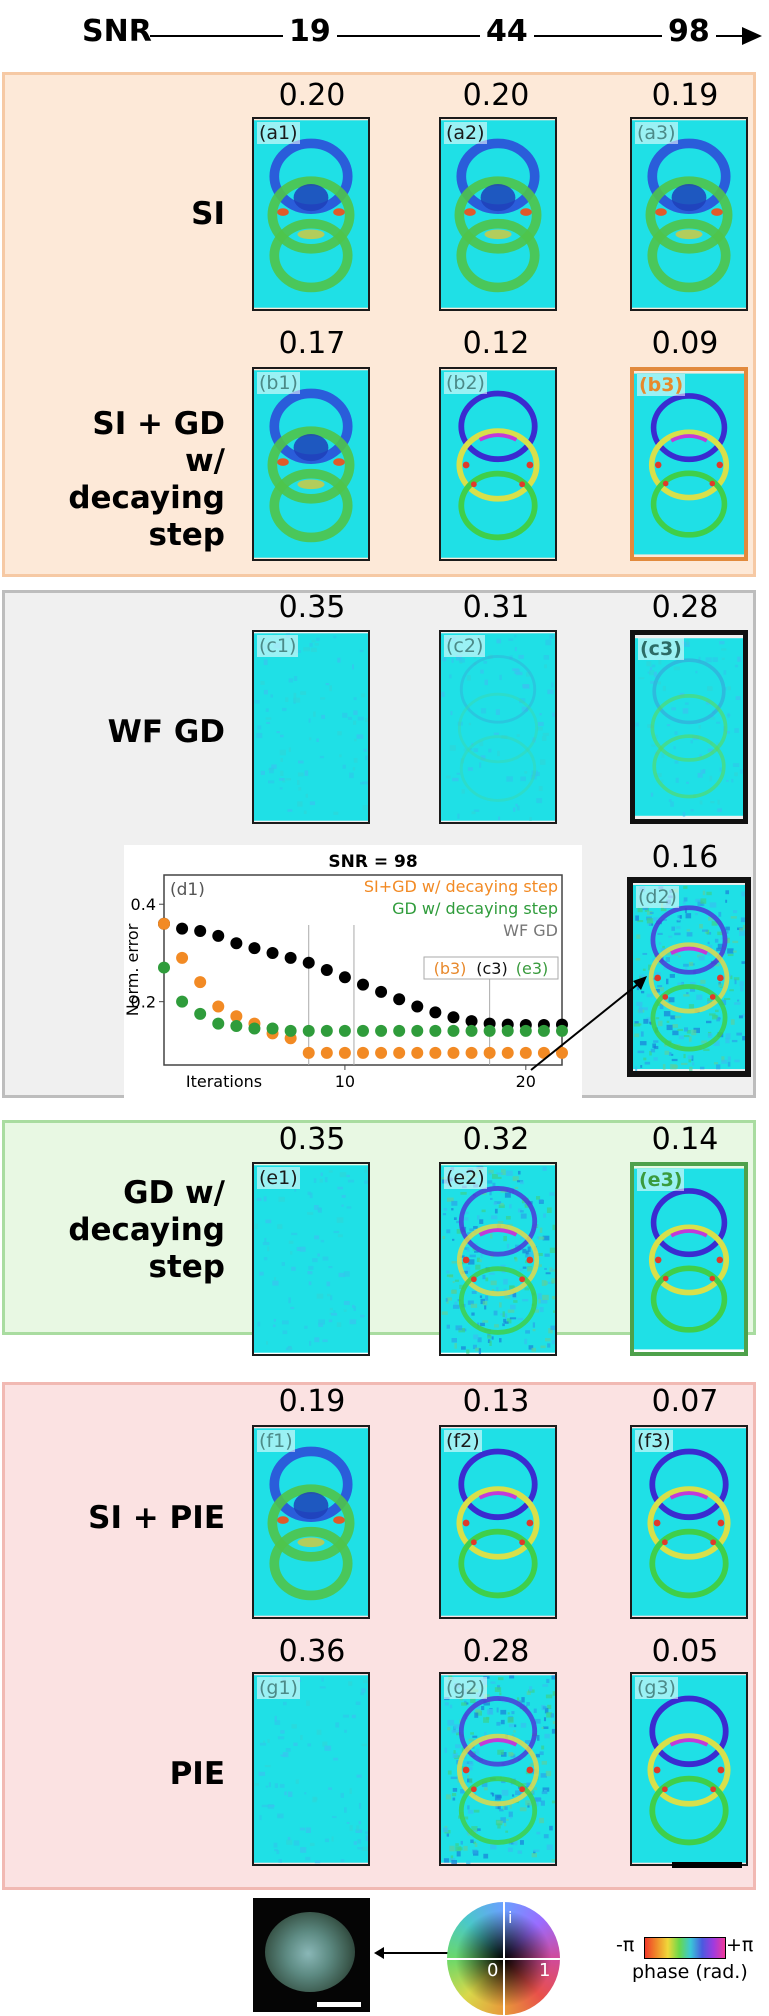 Image resolution: width=769 pixels, height=2016 pixels. Describe the element at coordinates (146, 1230) in the screenshot. I see `row-label-line: decaying` at that location.